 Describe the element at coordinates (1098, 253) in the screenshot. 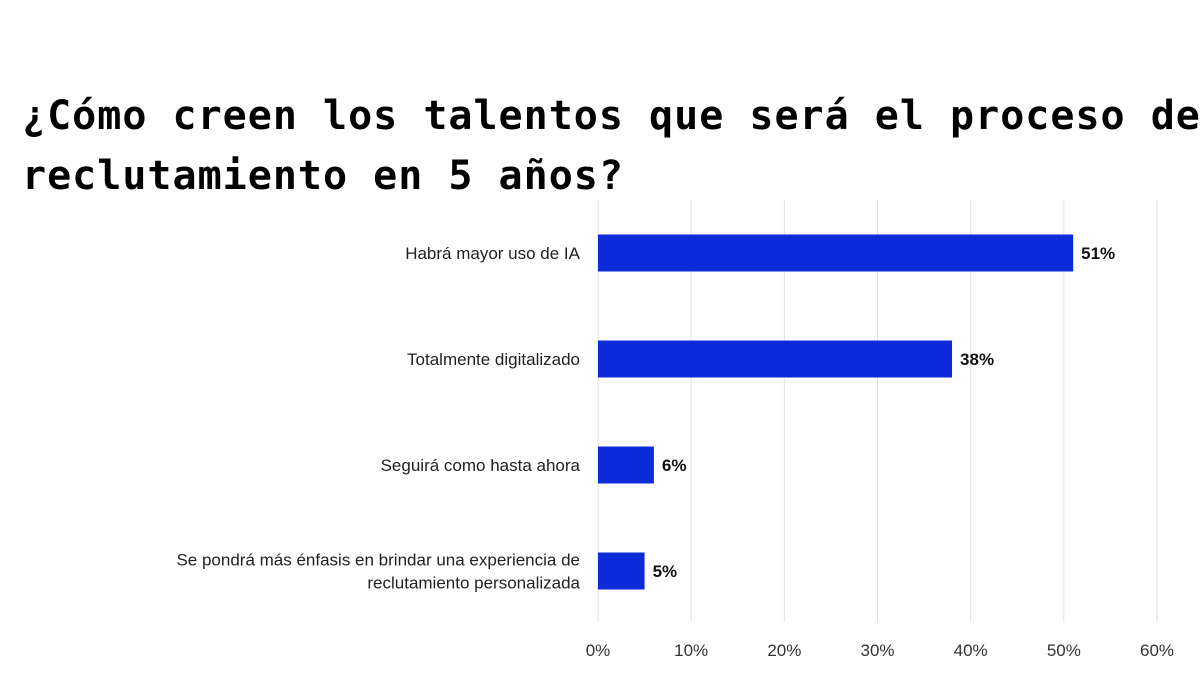

I see `data-label: 51%` at that location.